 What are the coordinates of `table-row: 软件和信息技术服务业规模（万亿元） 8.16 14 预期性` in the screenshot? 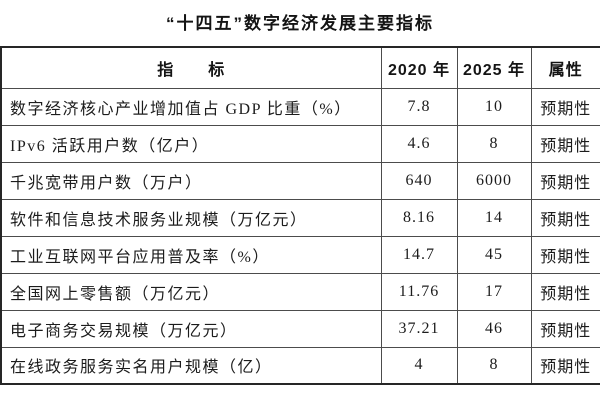 It's located at (300, 217).